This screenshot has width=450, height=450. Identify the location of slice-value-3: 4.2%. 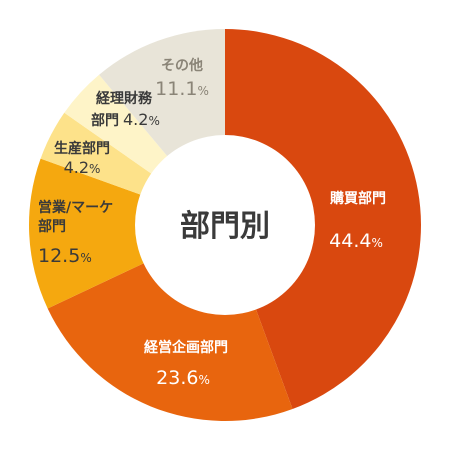
(82, 167).